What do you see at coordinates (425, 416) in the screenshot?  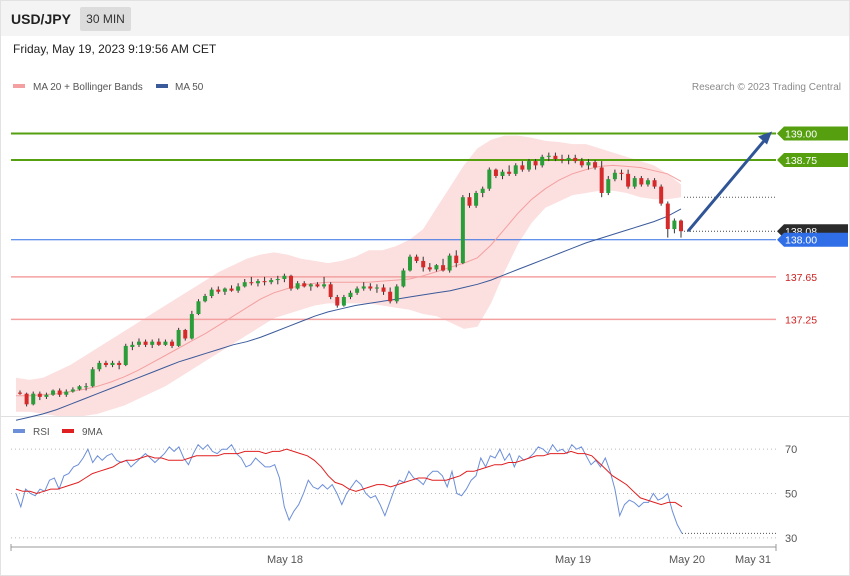 I see `panel-divider` at bounding box center [425, 416].